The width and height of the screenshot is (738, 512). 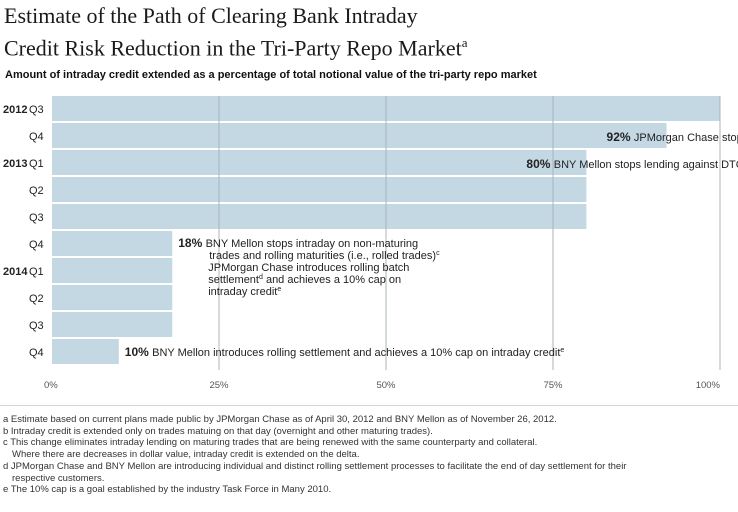 What do you see at coordinates (51, 385) in the screenshot?
I see `x-tick-label-0: 0%` at bounding box center [51, 385].